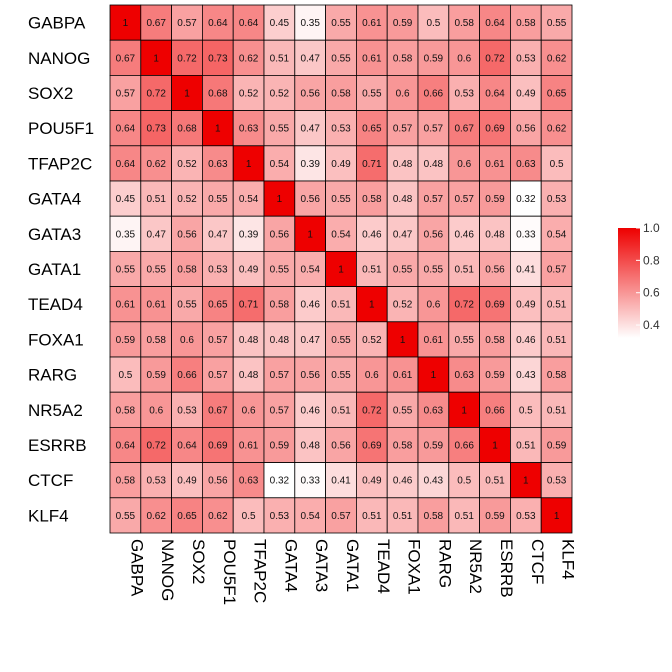 The height and width of the screenshot is (672, 672). I want to click on heatmap-cell-value: 0.47, so click(218, 234).